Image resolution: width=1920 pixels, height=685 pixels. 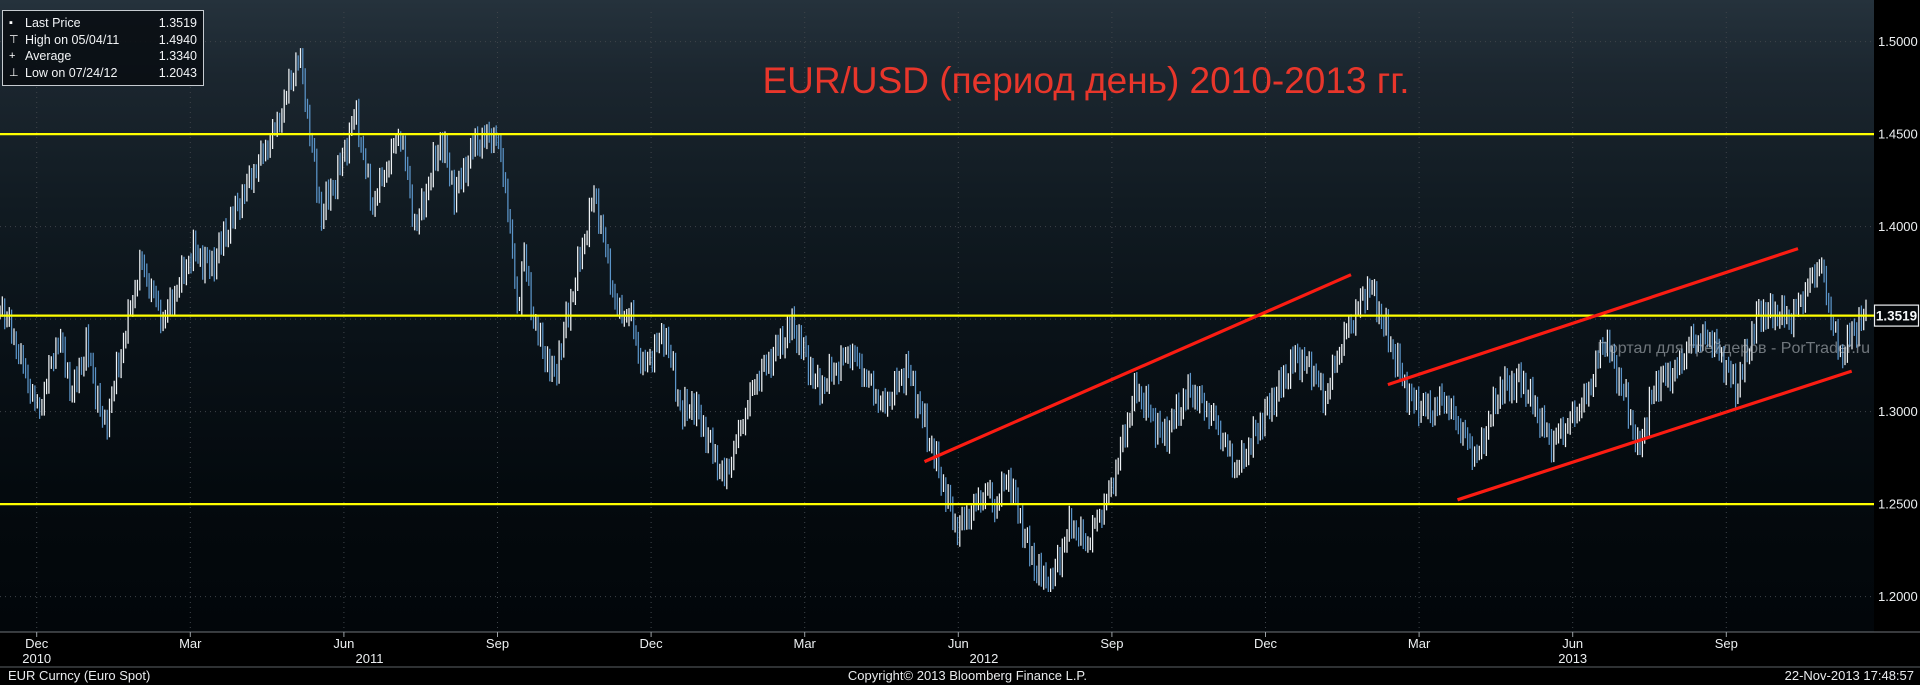 I want to click on x-axis-year-label: 2012, so click(x=983, y=658).